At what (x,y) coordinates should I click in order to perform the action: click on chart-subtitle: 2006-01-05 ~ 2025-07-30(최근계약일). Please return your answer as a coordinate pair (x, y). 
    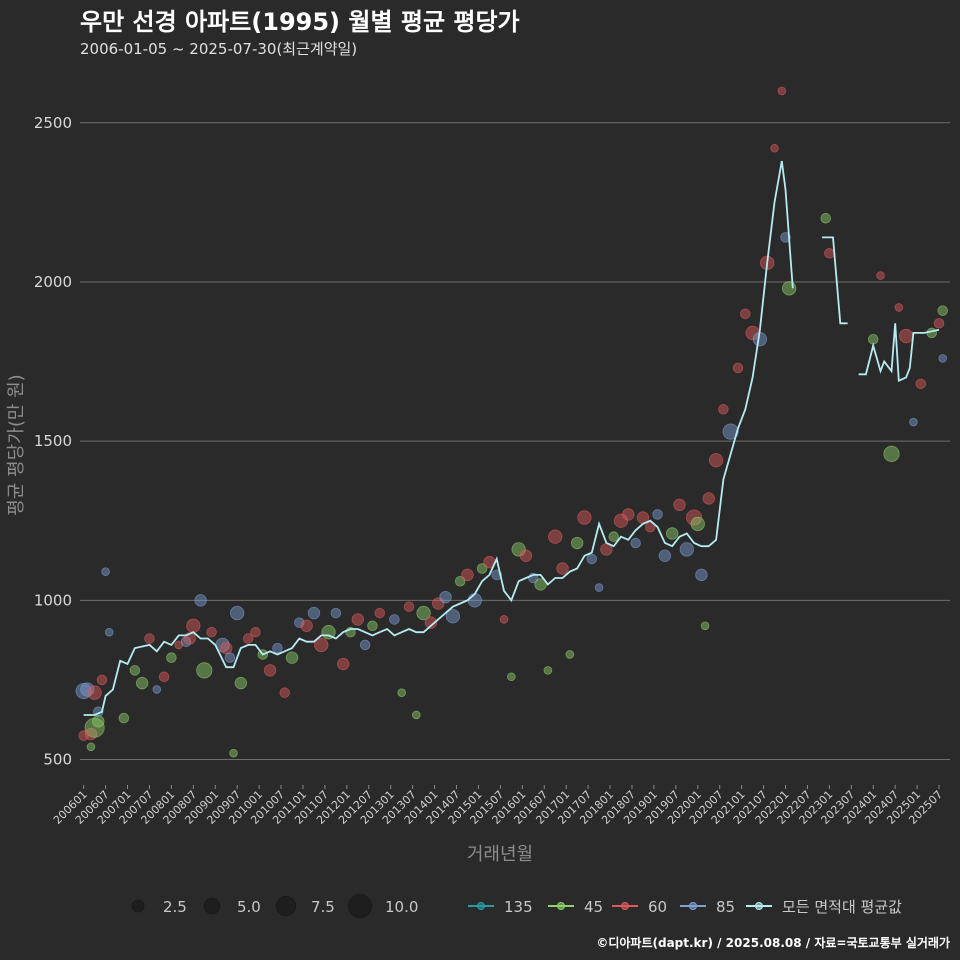
    Looking at the image, I should click on (218, 49).